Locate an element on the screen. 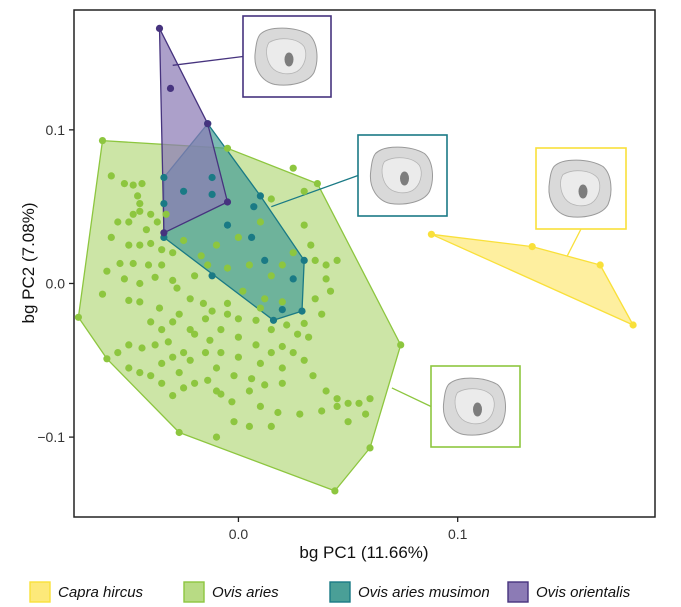  bone-illustration-ovis-aries-musimon is located at coordinates (401, 175).